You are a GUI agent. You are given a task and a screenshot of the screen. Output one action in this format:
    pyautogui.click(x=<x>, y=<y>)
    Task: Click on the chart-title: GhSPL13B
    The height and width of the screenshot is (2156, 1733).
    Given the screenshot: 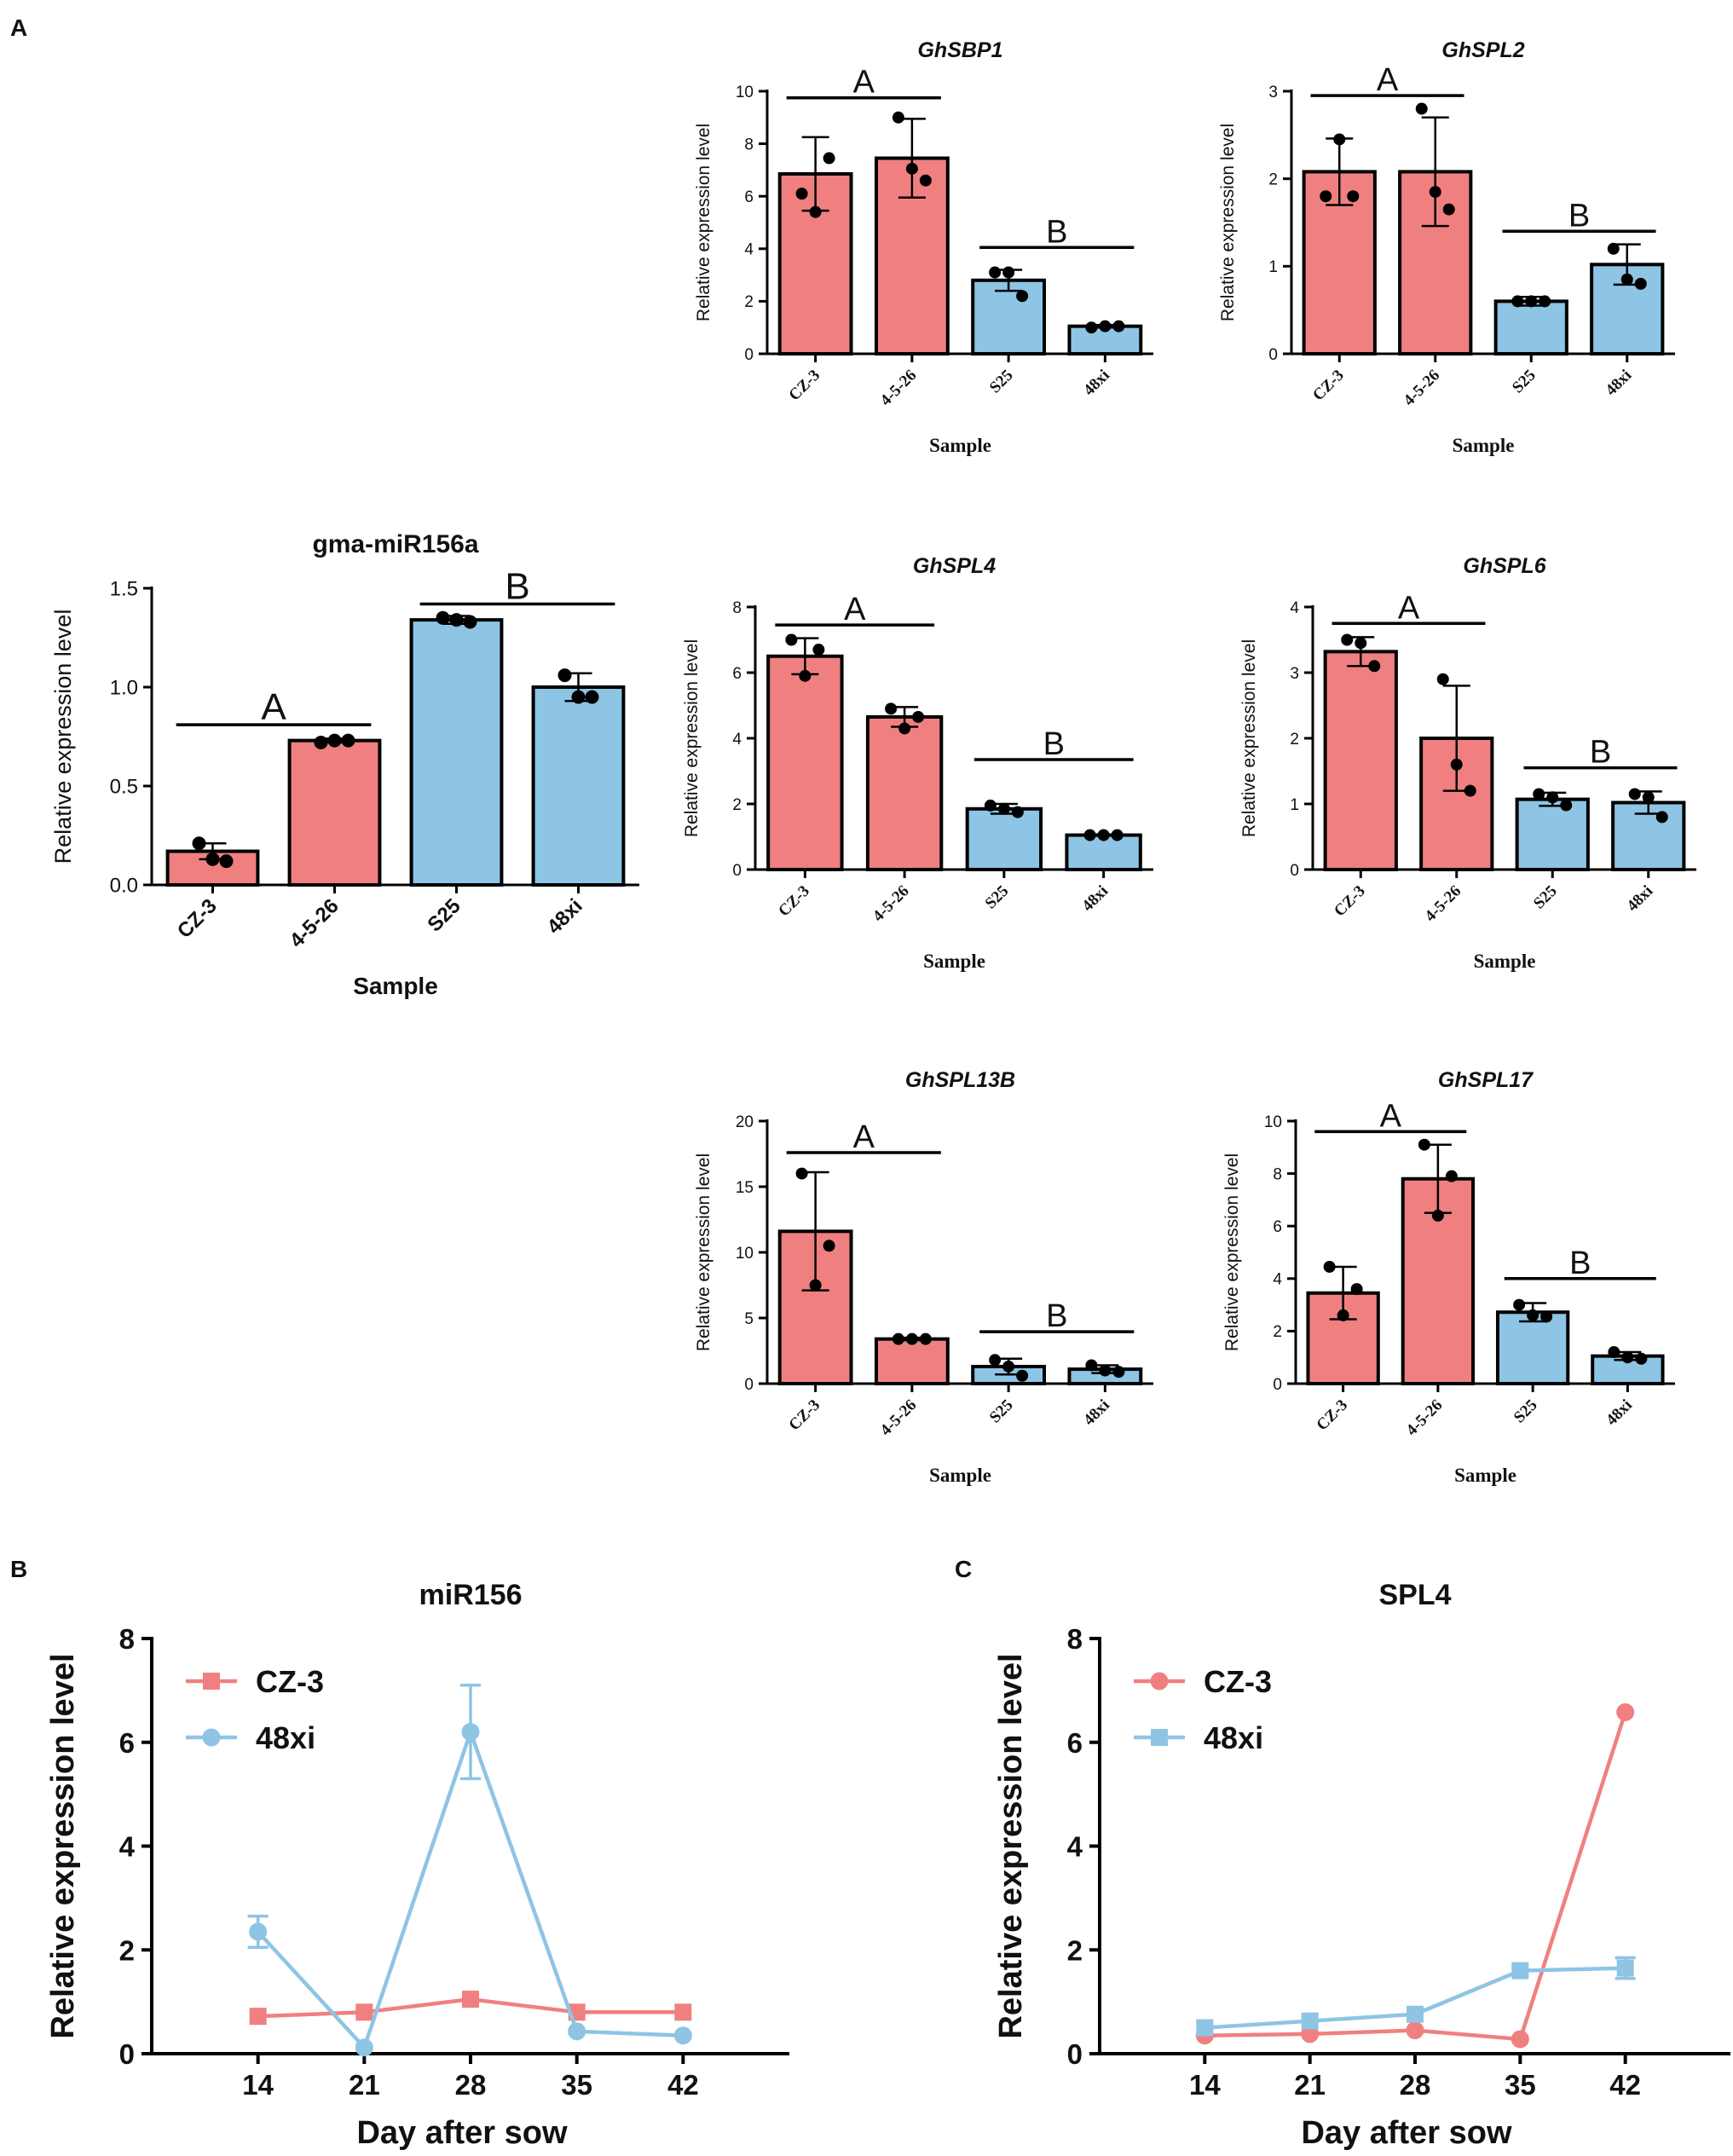 What is the action you would take?
    pyautogui.click(x=960, y=1080)
    